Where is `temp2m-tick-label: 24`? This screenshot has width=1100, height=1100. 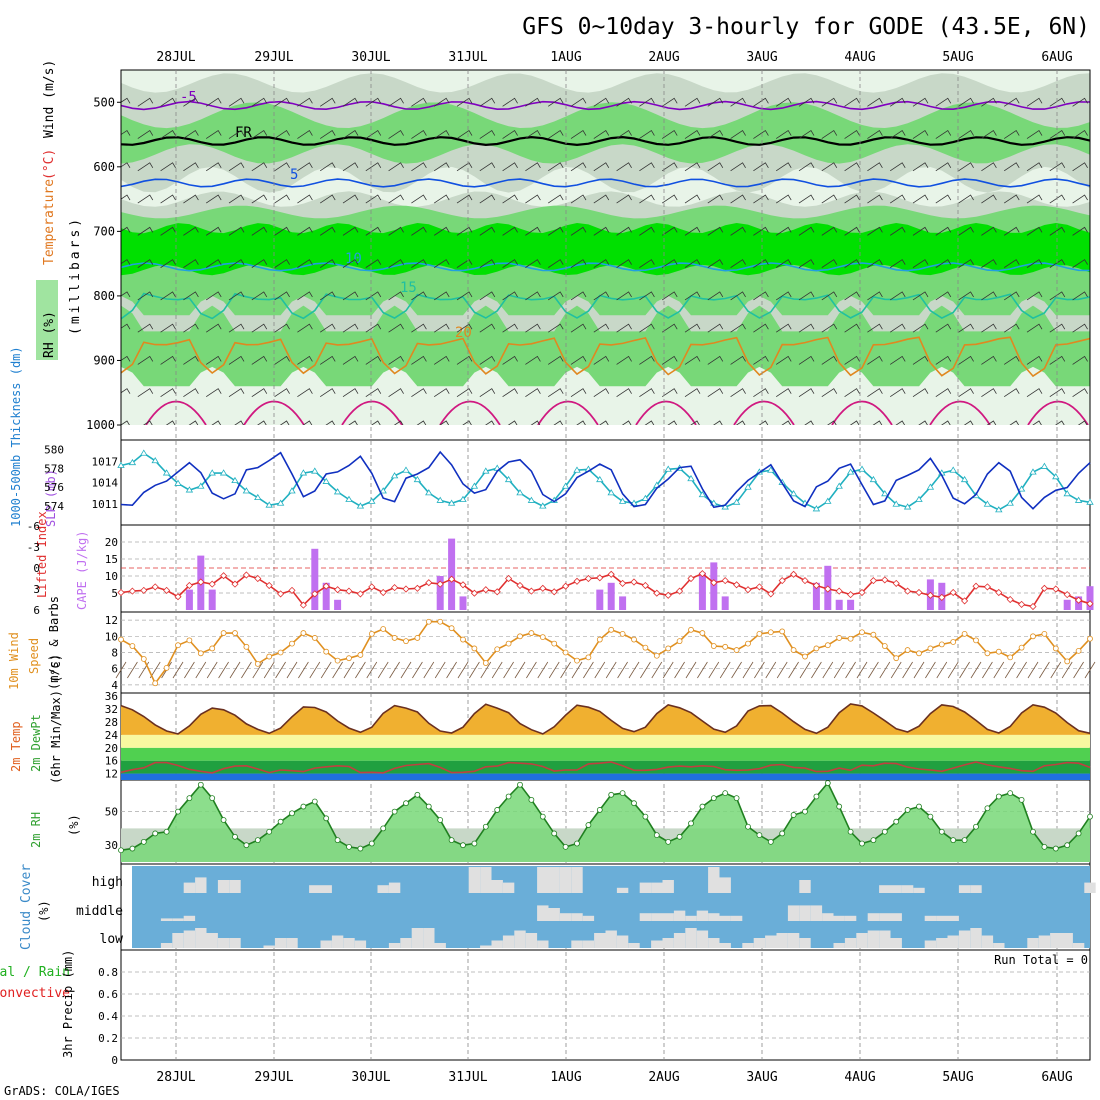
temp2m-tick-label: 24 is located at coordinates (112, 735).